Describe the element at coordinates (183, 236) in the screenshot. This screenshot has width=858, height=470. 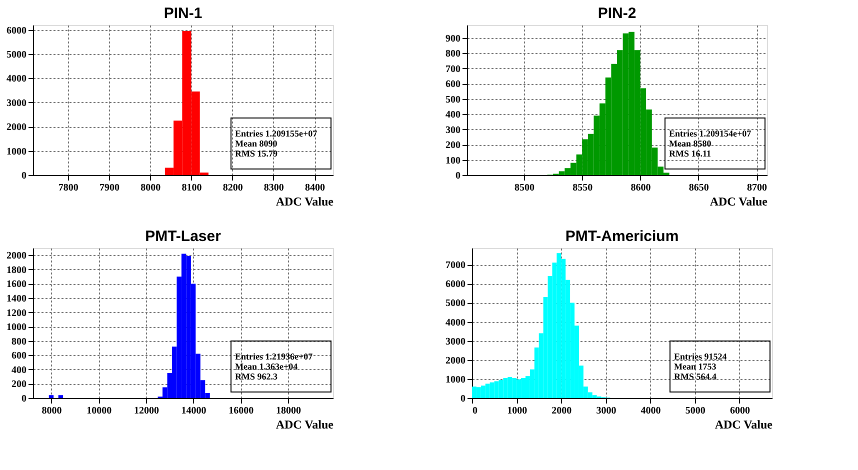
I see `chart-title: PMT-Laser` at that location.